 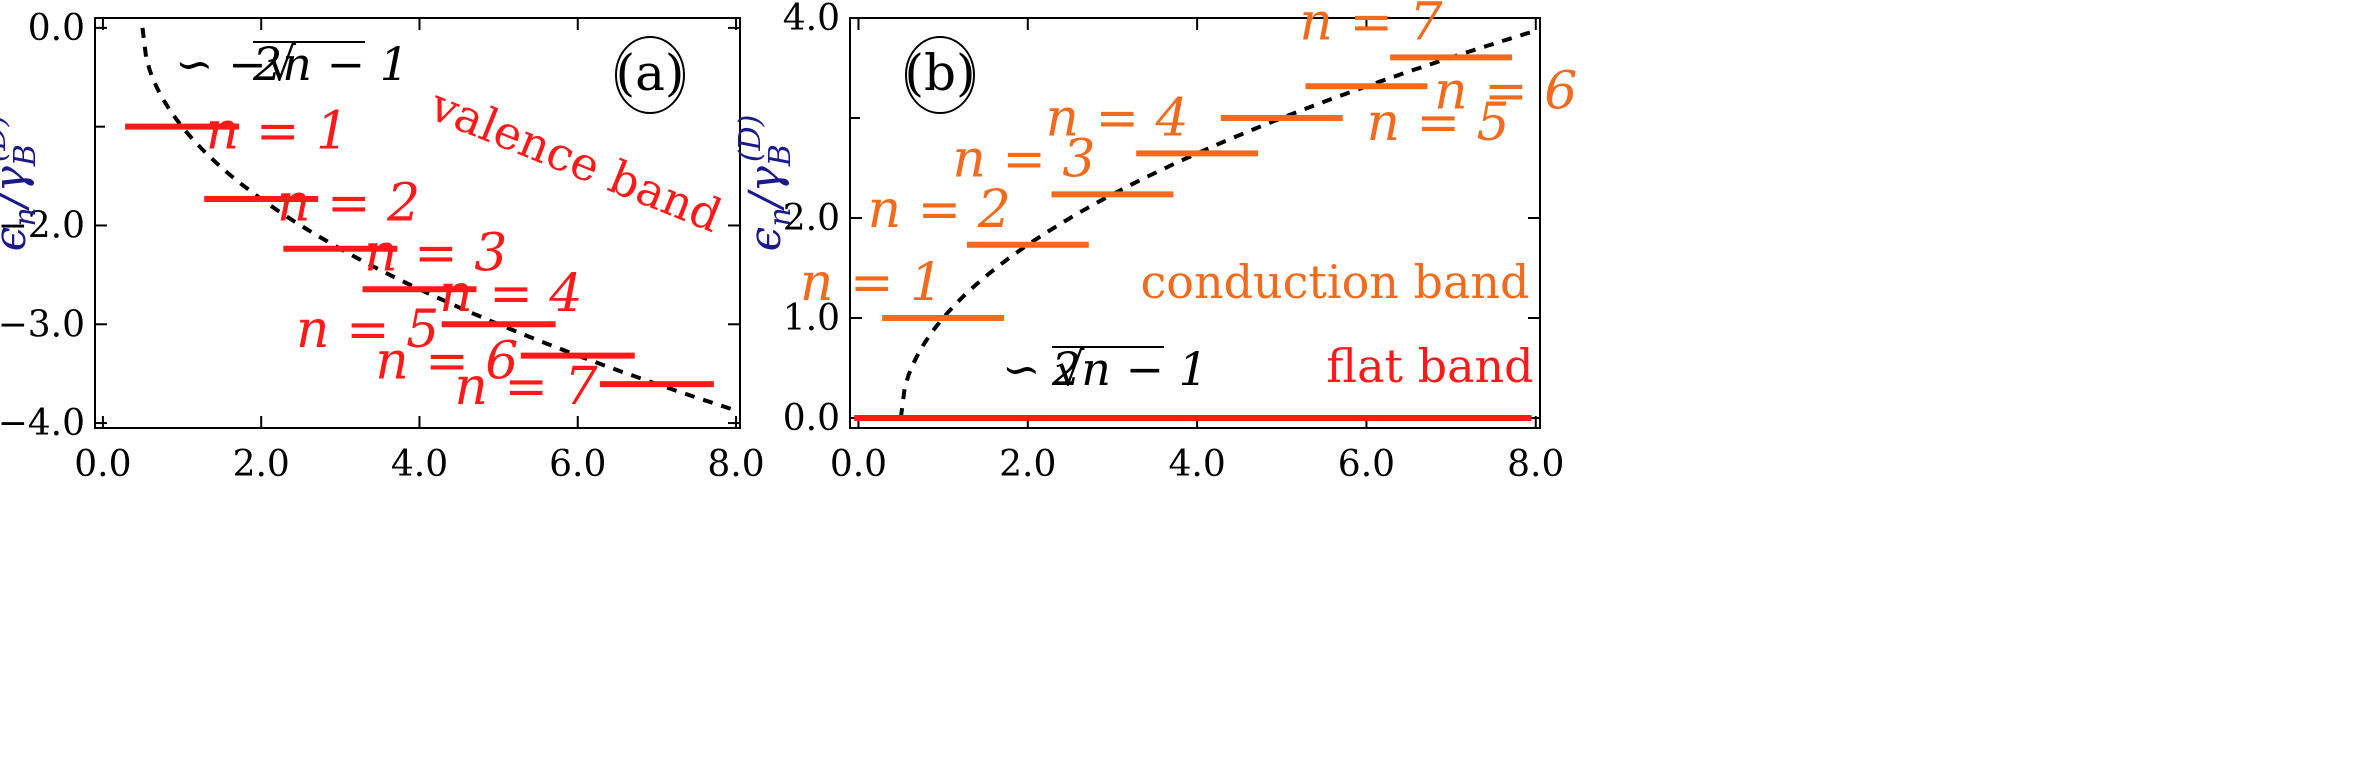 I want to click on y-tick-label-a: −3.0, so click(x=42, y=324).